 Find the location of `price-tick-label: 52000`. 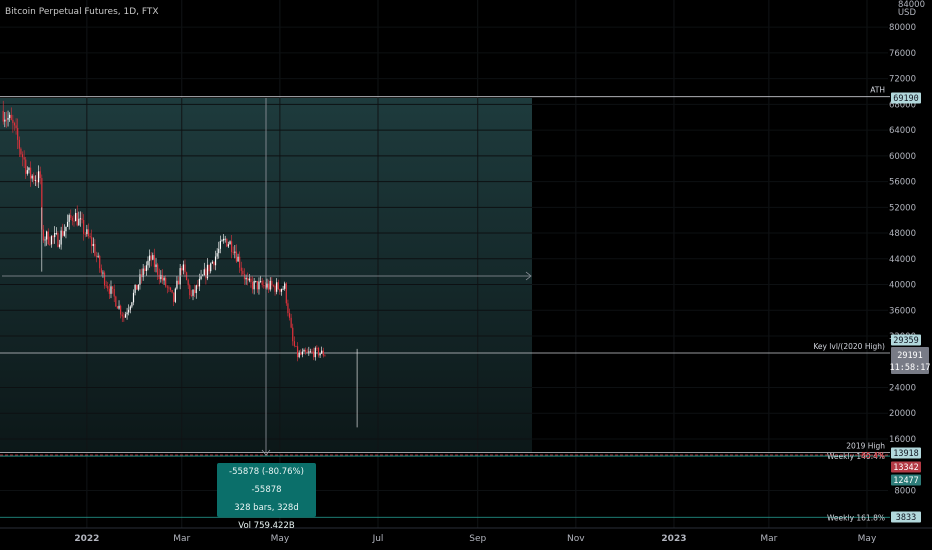

price-tick-label: 52000 is located at coordinates (902, 208).